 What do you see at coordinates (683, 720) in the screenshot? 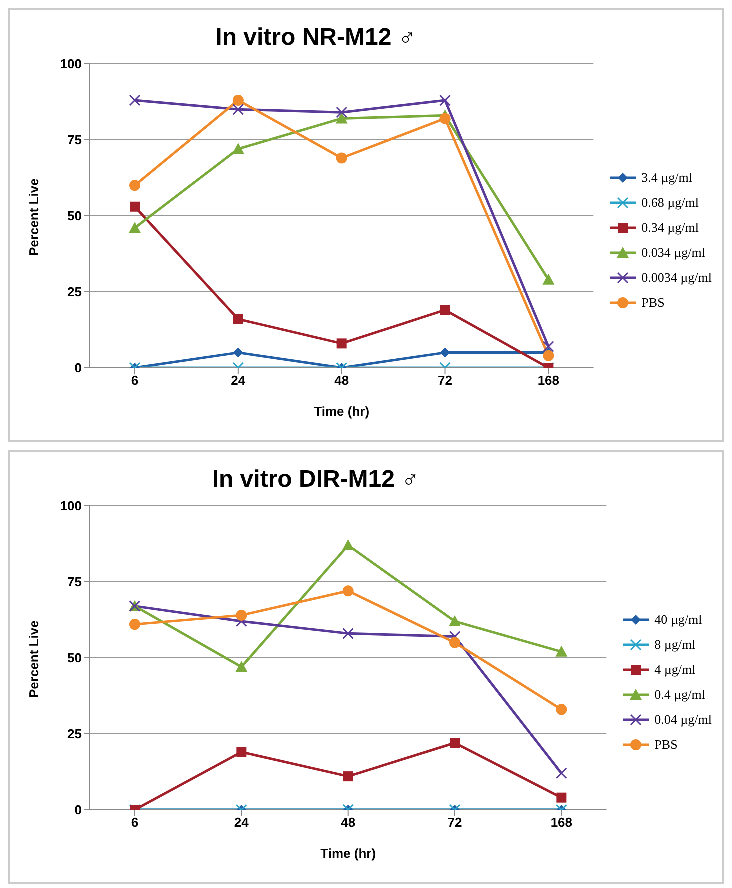
I see `legend-label: 0.04 µg/ml` at bounding box center [683, 720].